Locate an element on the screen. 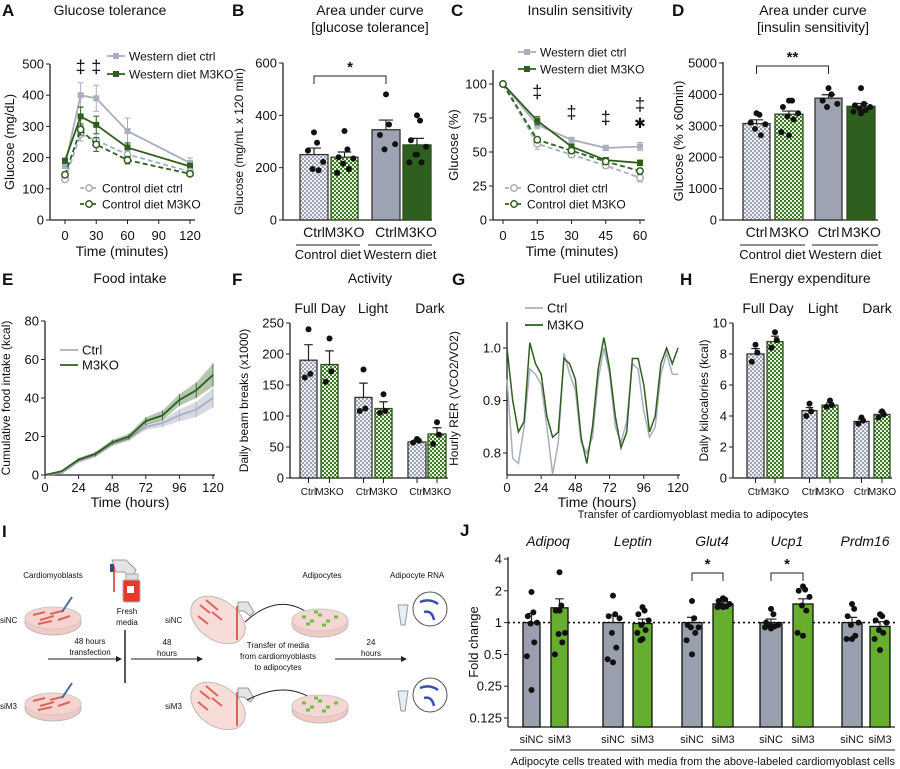 The height and width of the screenshot is (769, 900). x-tick-label: siNC is located at coordinates (532, 740).